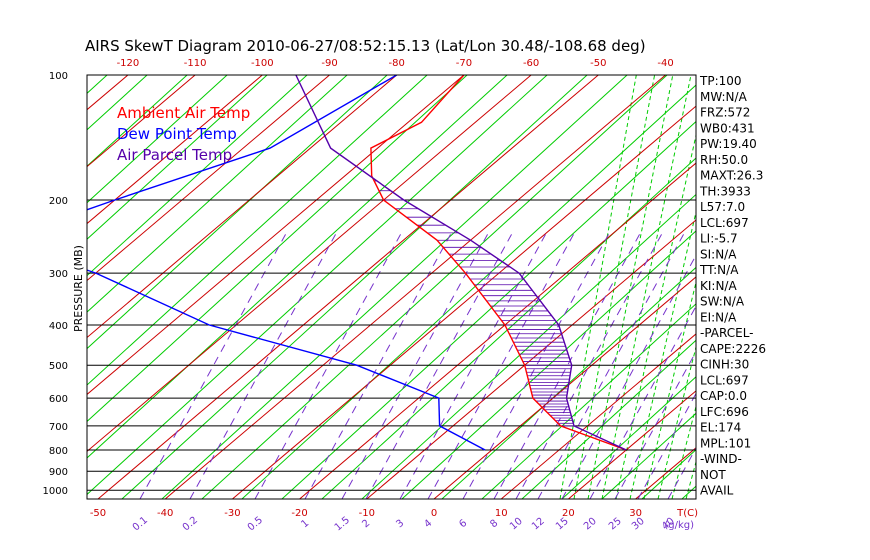 Image resolution: width=870 pixels, height=560 pixels. Describe the element at coordinates (58, 472) in the screenshot. I see `pressure-tick-label: 900` at that location.